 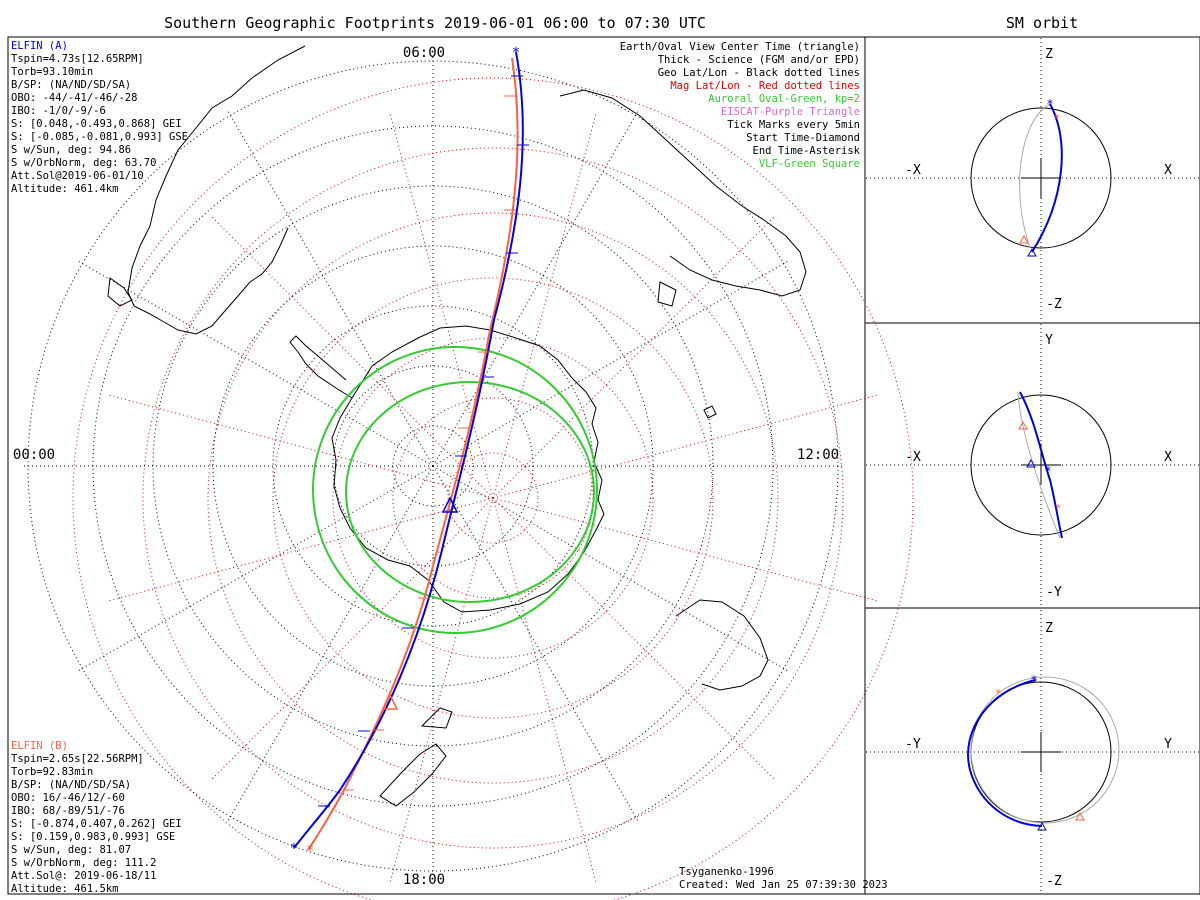 I want to click on elfin-a-start-asterisk: *, so click(x=516, y=53).